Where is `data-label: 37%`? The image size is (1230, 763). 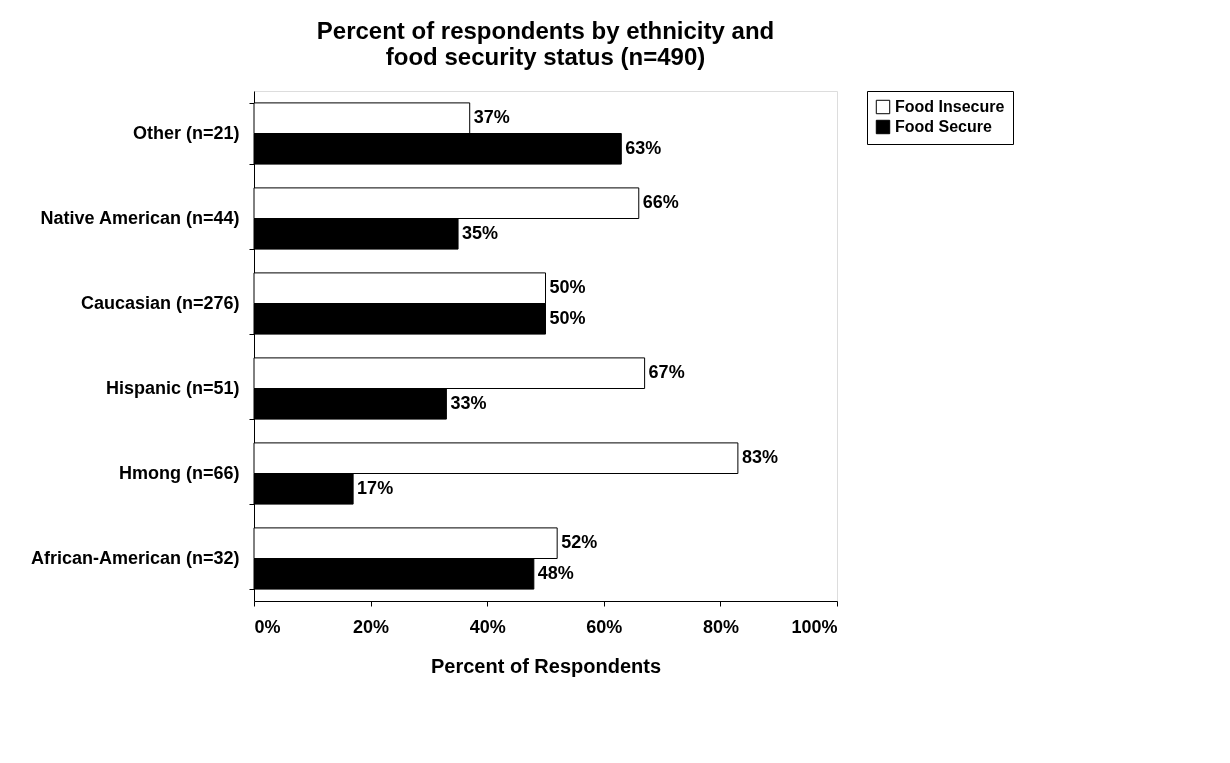
data-label: 37% is located at coordinates (491, 117).